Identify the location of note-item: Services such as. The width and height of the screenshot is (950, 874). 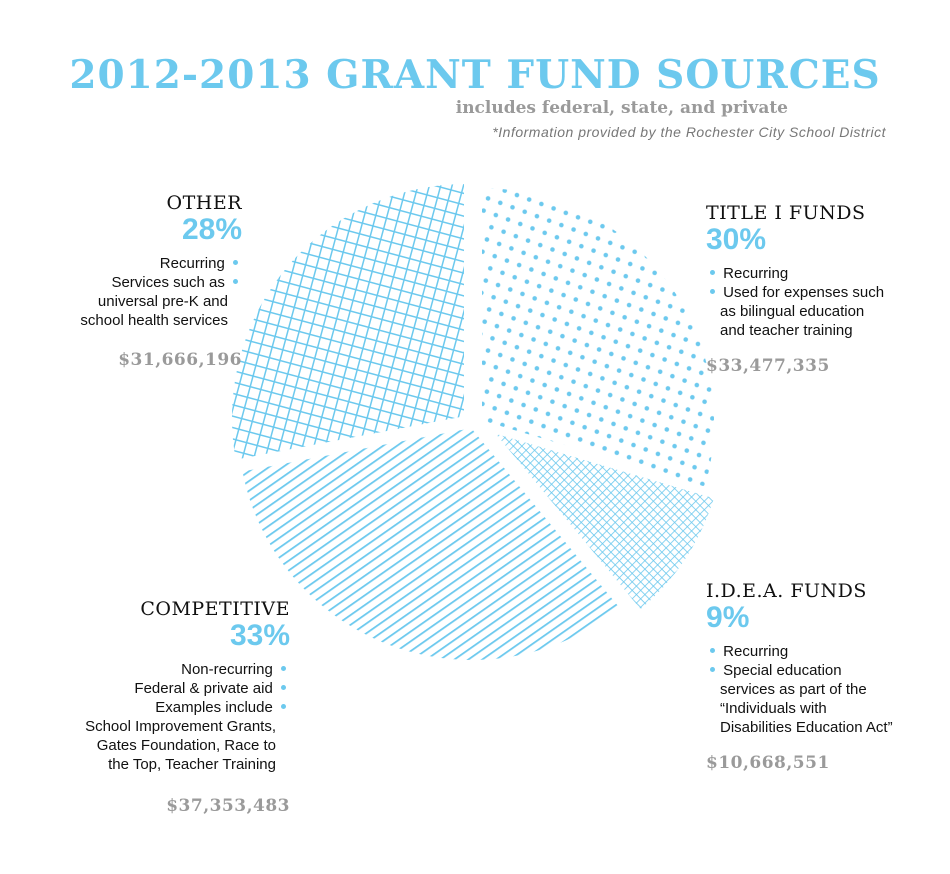
(131, 282).